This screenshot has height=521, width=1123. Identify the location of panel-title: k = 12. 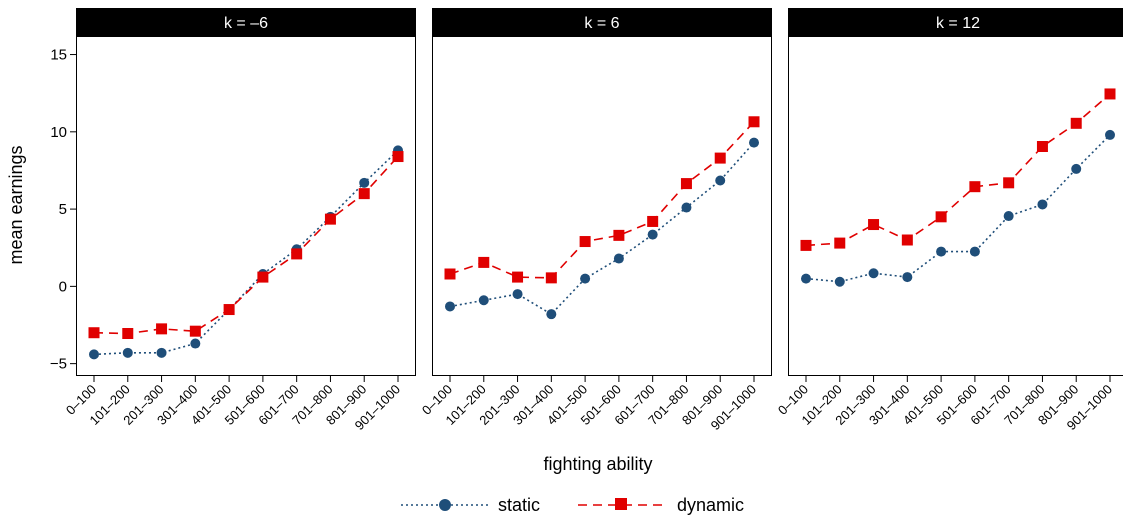
(958, 23).